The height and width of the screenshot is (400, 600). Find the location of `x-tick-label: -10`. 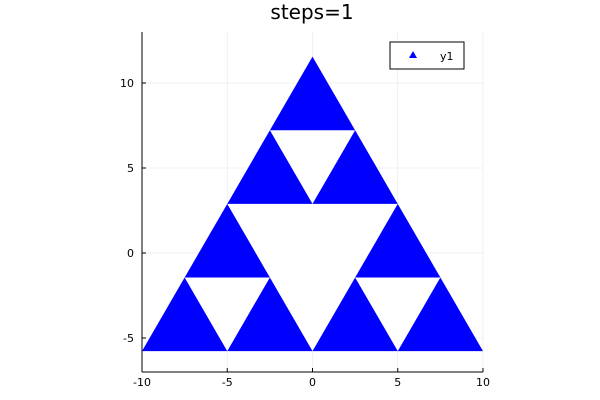

x-tick-label: -10 is located at coordinates (142, 382).